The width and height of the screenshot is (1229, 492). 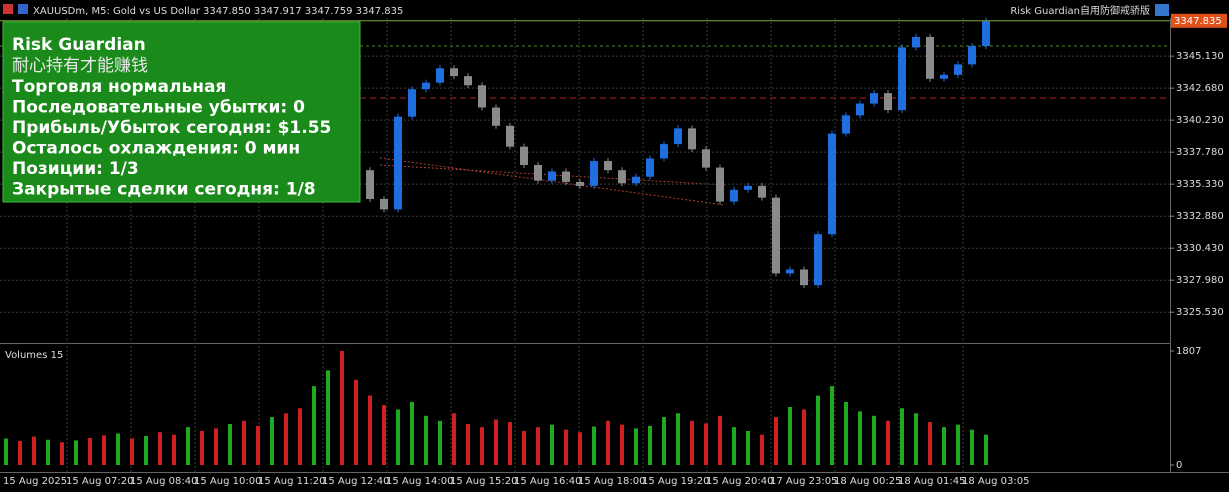 What do you see at coordinates (156, 149) in the screenshot?
I see `panel-line: Осталось охлаждения: 0 мин` at bounding box center [156, 149].